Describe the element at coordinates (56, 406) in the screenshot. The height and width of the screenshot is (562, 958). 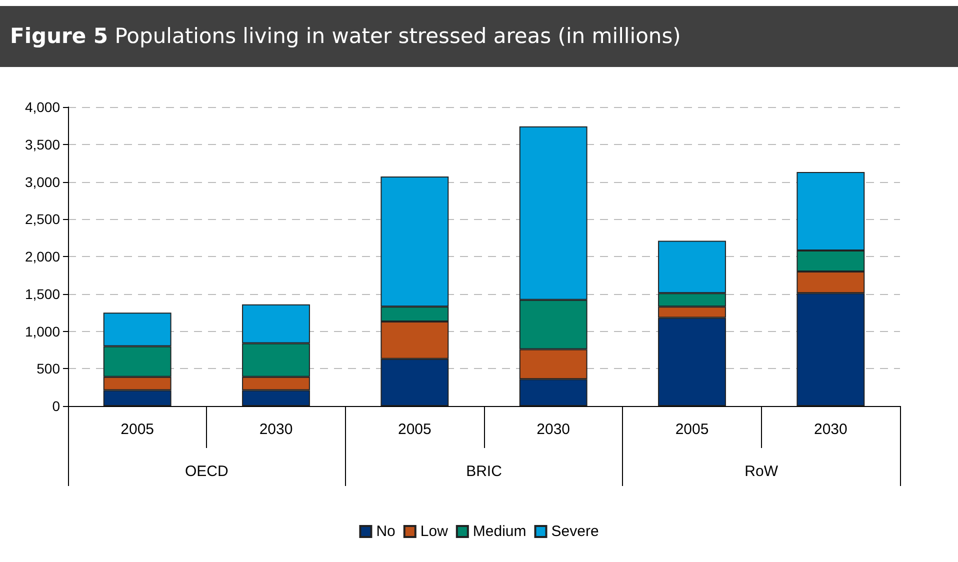
I see `y-tick-label: 0` at that location.